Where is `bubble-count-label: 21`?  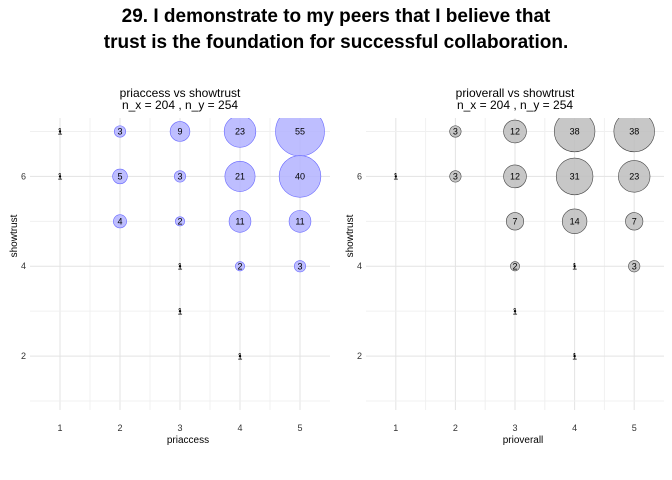 bubble-count-label: 21 is located at coordinates (240, 177).